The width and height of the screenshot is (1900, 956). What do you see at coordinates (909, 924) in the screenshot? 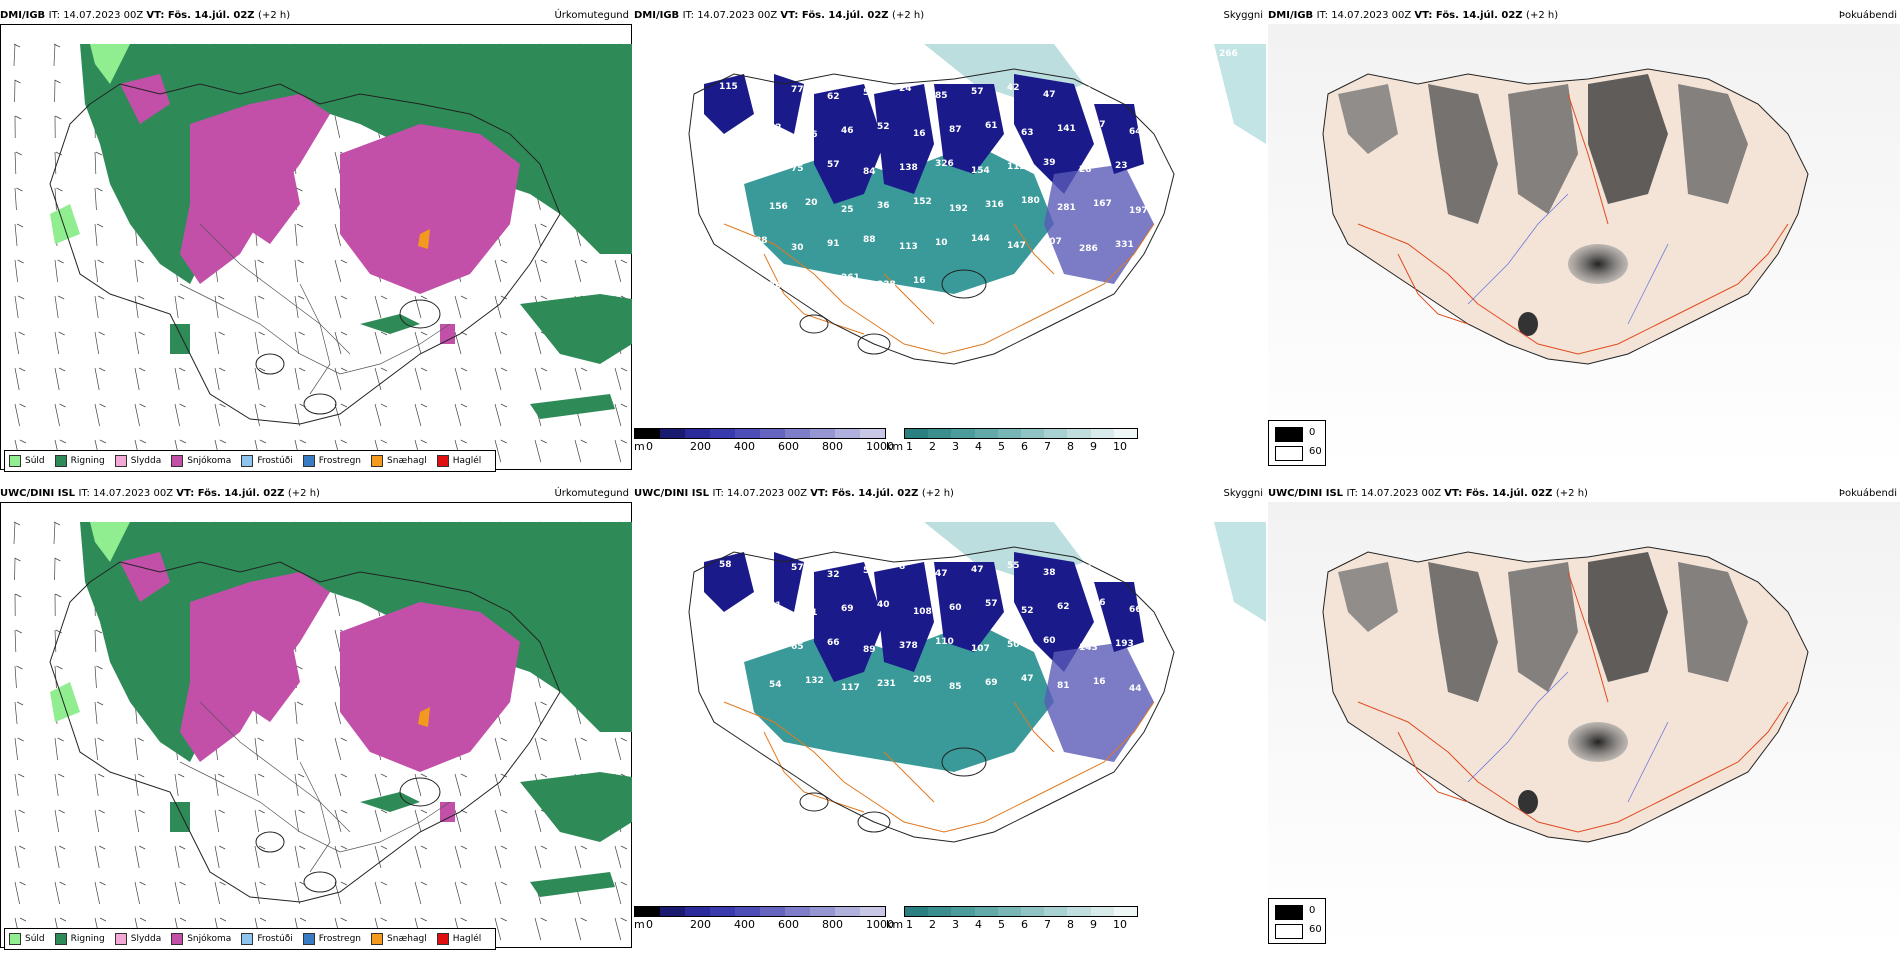
I see `colorbar-tick-km: 1` at bounding box center [909, 924].